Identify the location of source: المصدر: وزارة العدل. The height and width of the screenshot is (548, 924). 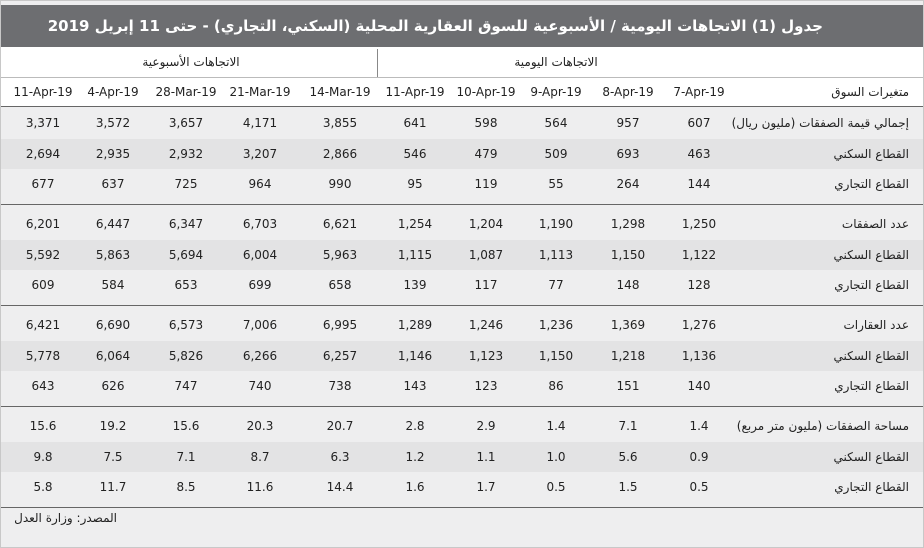
(65, 518).